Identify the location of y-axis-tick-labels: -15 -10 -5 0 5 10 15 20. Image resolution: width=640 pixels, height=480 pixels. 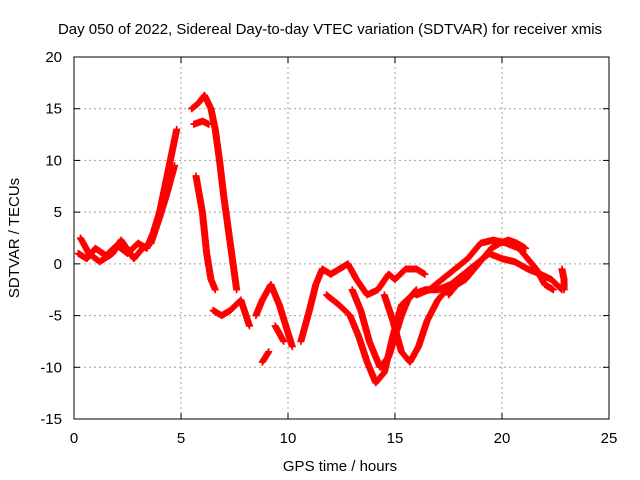
(51, 238).